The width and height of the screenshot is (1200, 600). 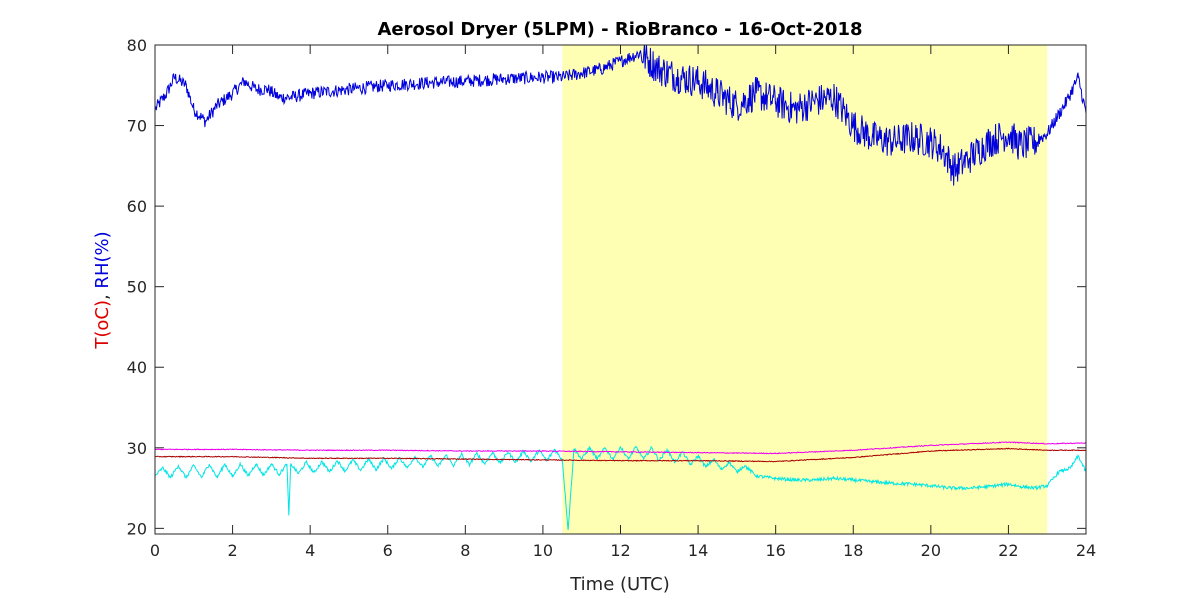 I want to click on y-tick-label: 30, so click(x=137, y=448).